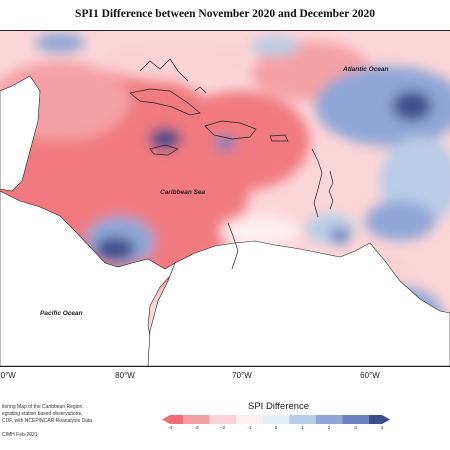  Describe the element at coordinates (230, 130) in the screenshot. I see `hispaniola-outline` at that location.